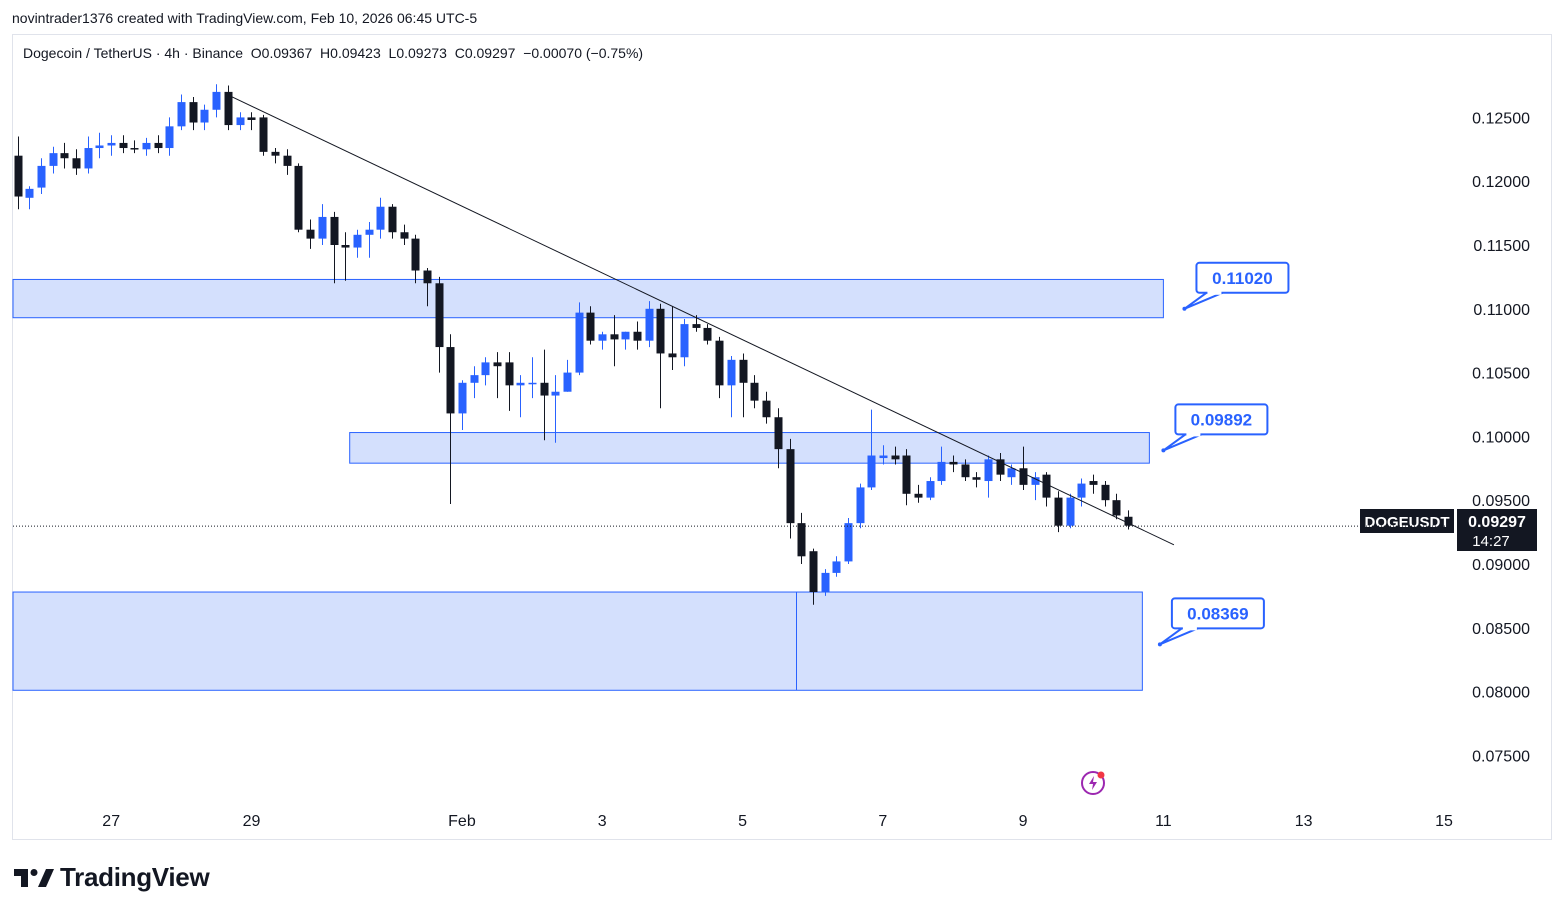  I want to click on price-callout: 0.08369, so click(1211, 622).